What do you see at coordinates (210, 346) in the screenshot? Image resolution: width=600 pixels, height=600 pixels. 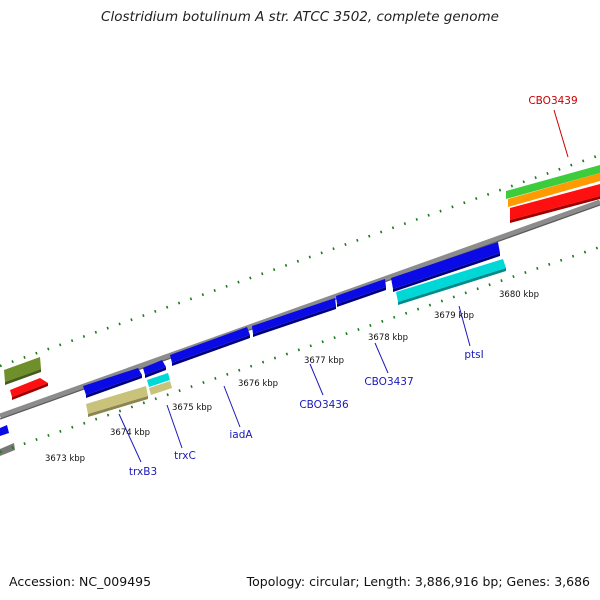 I see `cds-iadA` at bounding box center [210, 346].